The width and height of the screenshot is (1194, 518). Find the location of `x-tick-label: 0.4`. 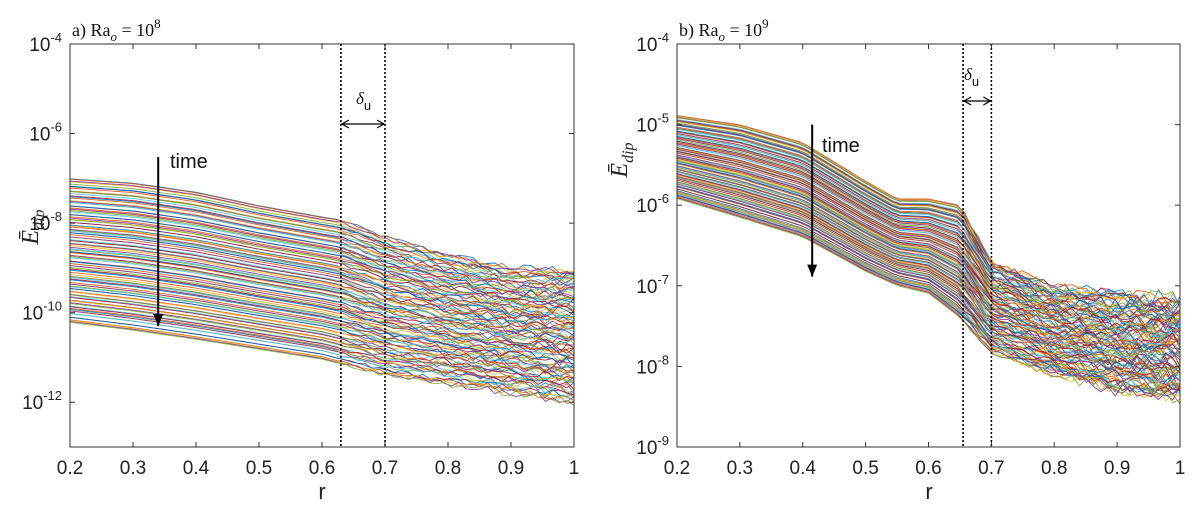

x-tick-label: 0.4 is located at coordinates (803, 468).